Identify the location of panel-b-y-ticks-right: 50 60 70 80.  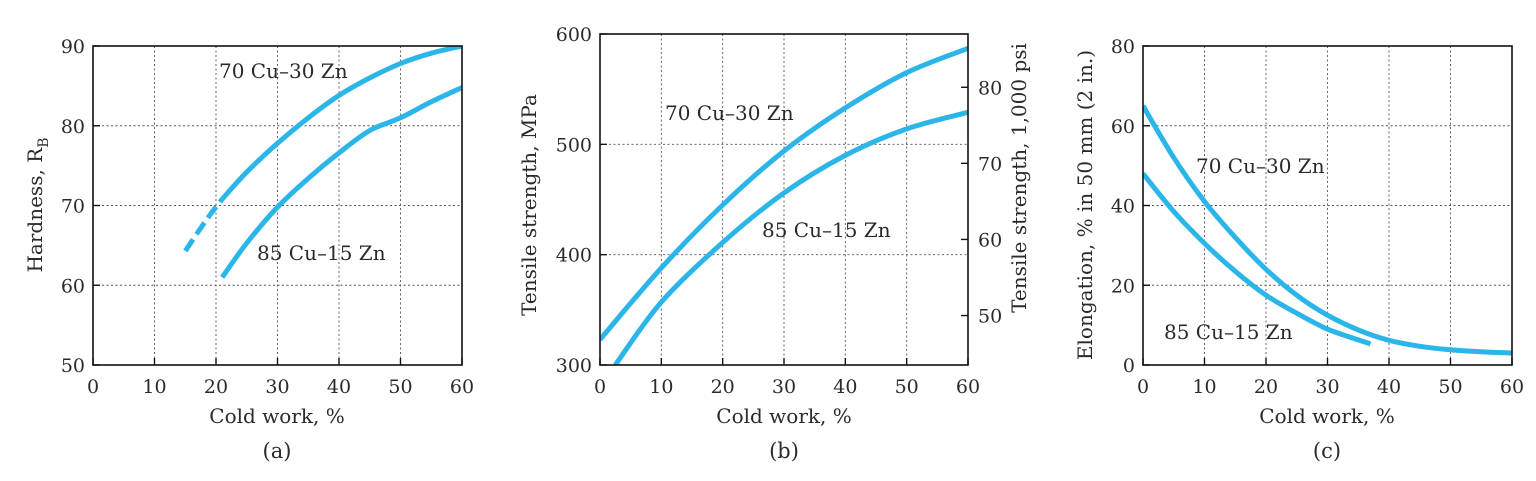
(981, 202).